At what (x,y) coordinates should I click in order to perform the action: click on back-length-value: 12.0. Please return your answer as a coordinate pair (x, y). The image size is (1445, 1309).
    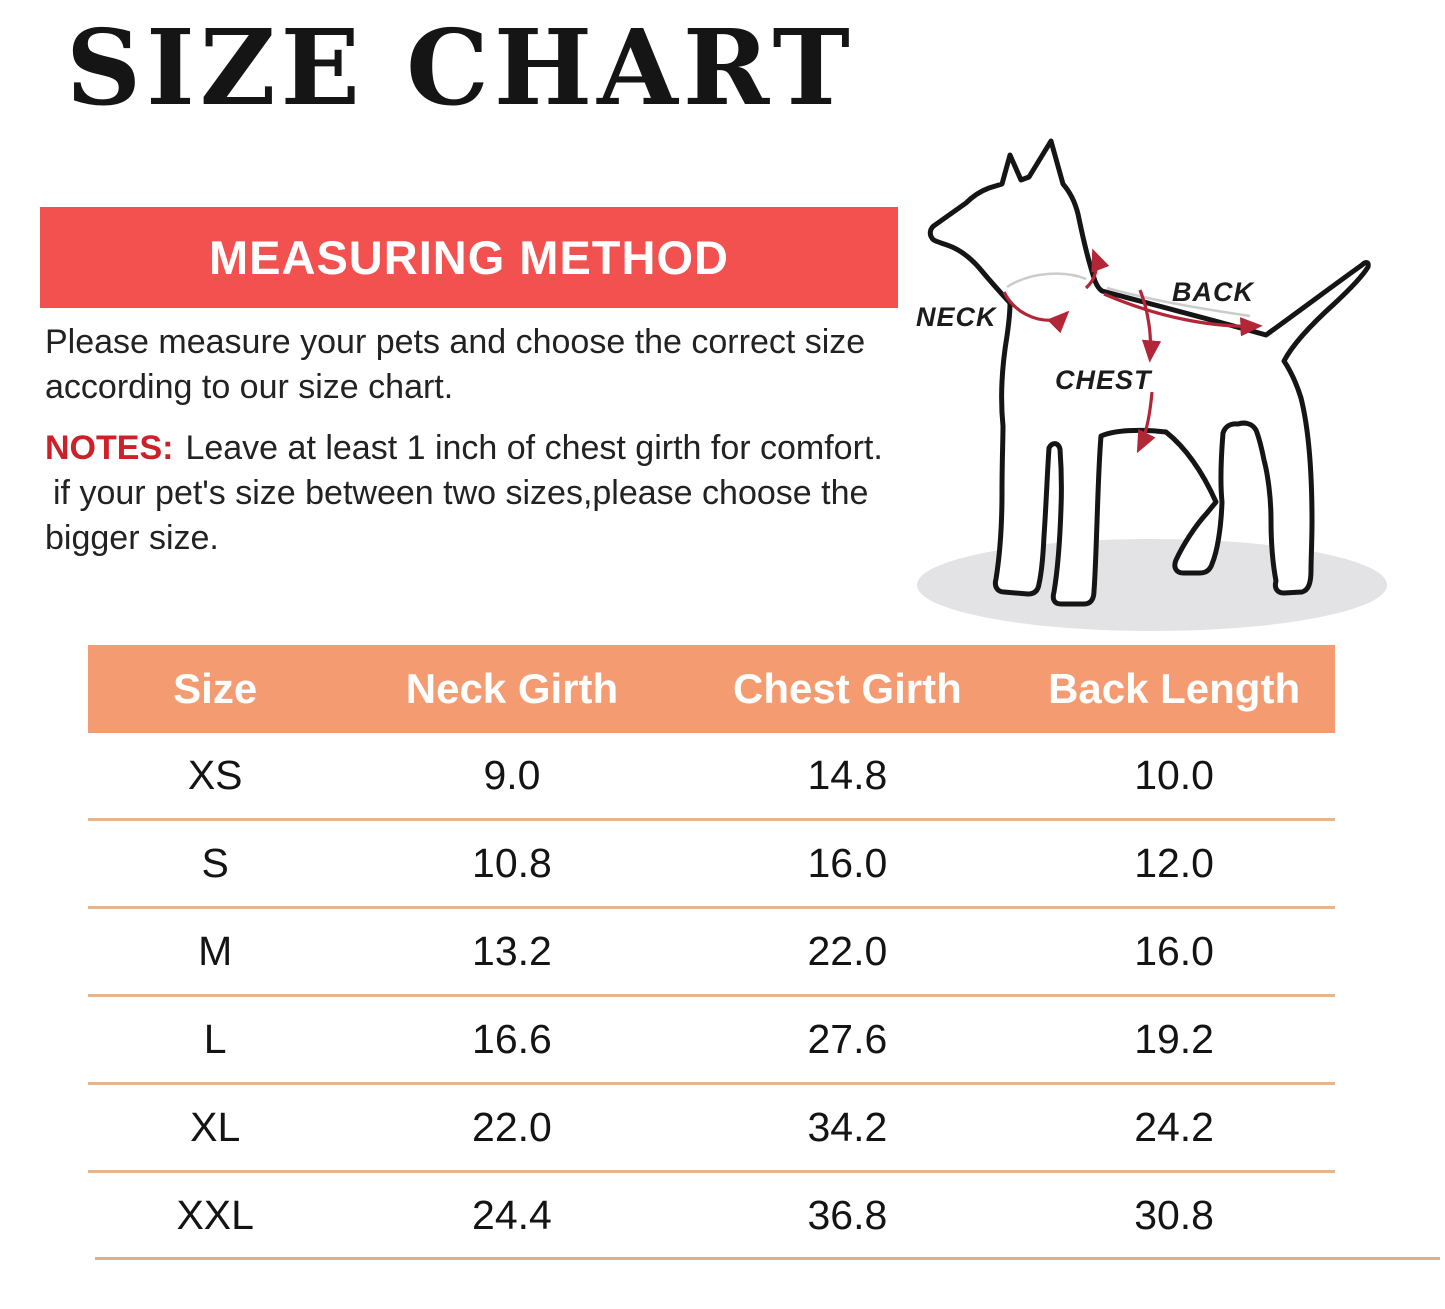
    Looking at the image, I should click on (1174, 863).